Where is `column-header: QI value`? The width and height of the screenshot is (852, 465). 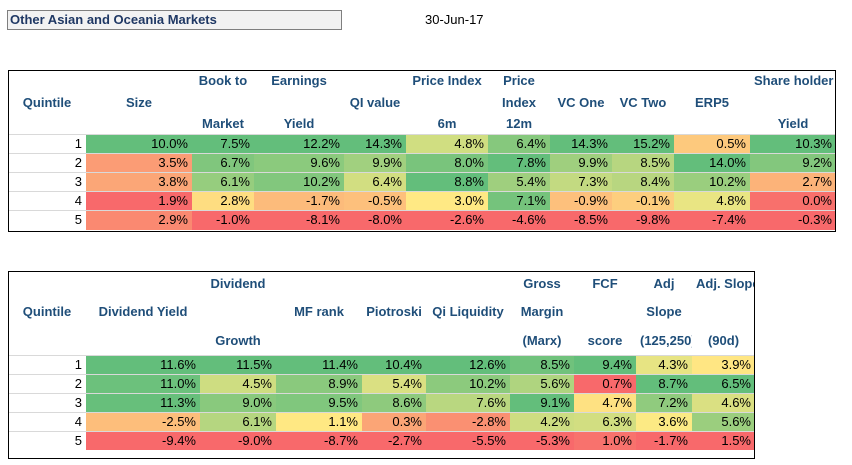
column-header: QI value is located at coordinates (375, 102).